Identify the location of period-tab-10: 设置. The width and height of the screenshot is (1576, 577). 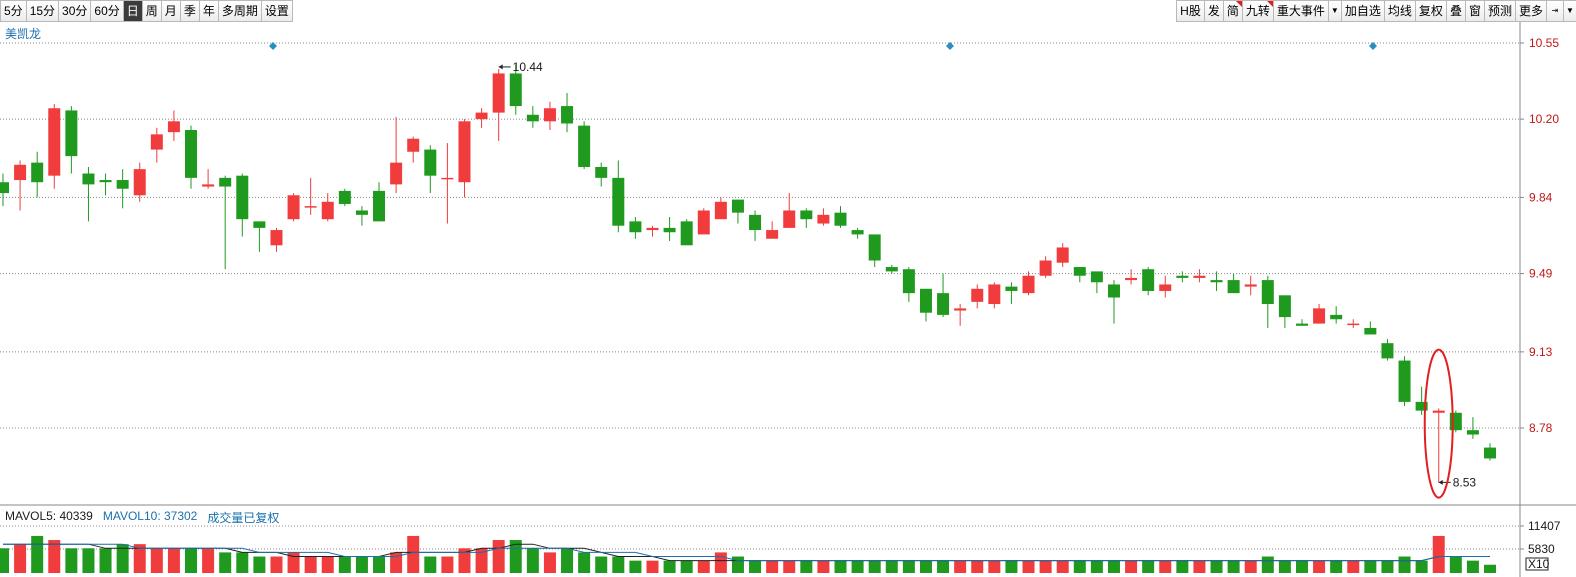
(276, 11).